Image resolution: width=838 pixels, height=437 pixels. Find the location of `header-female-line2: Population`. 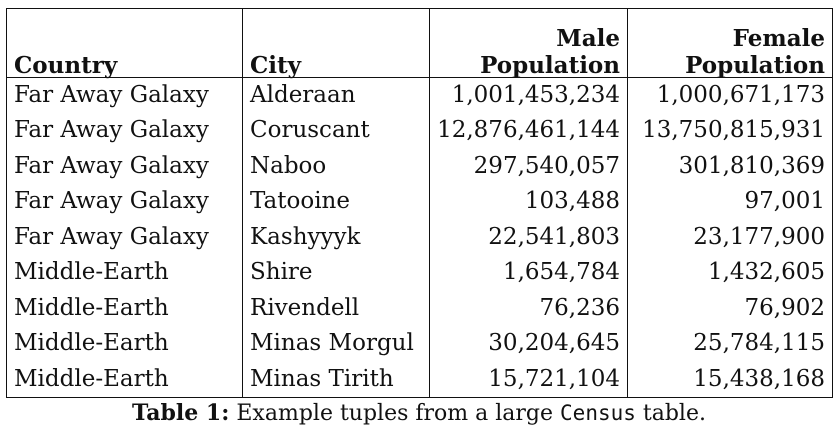

header-female-line2: Population is located at coordinates (755, 65).